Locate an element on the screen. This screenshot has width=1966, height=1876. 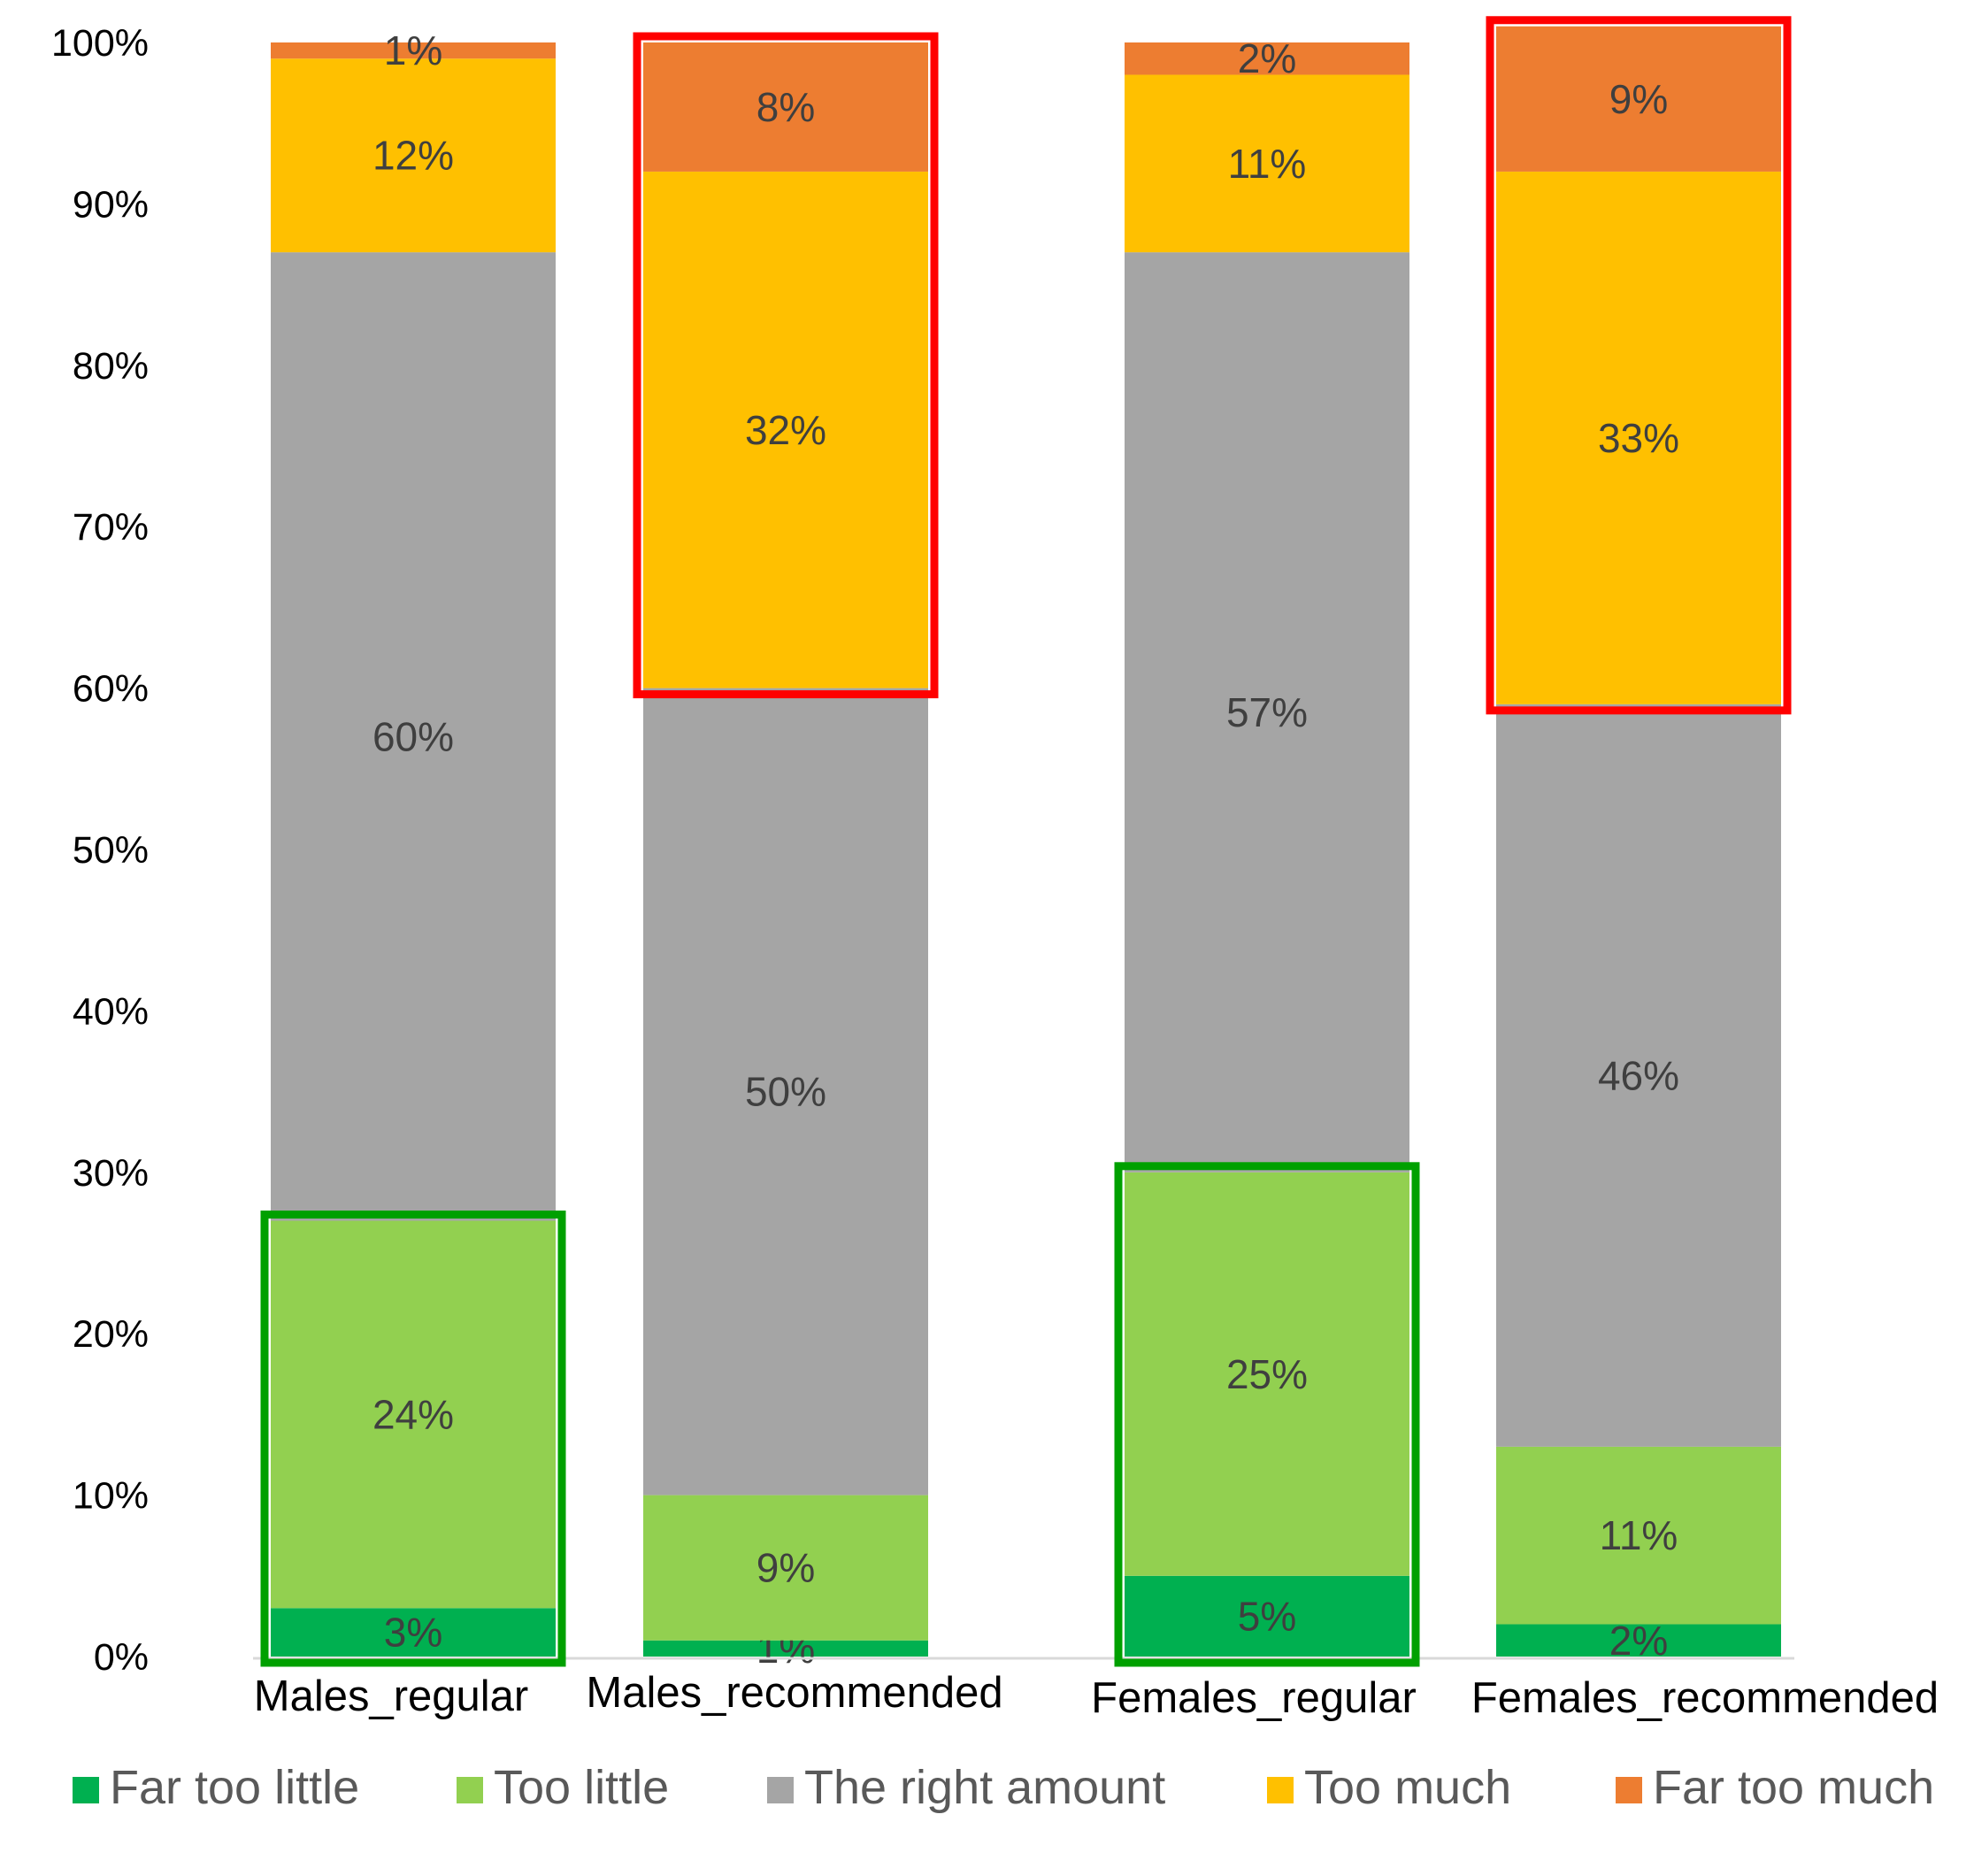
data-label: 60% is located at coordinates (413, 736).